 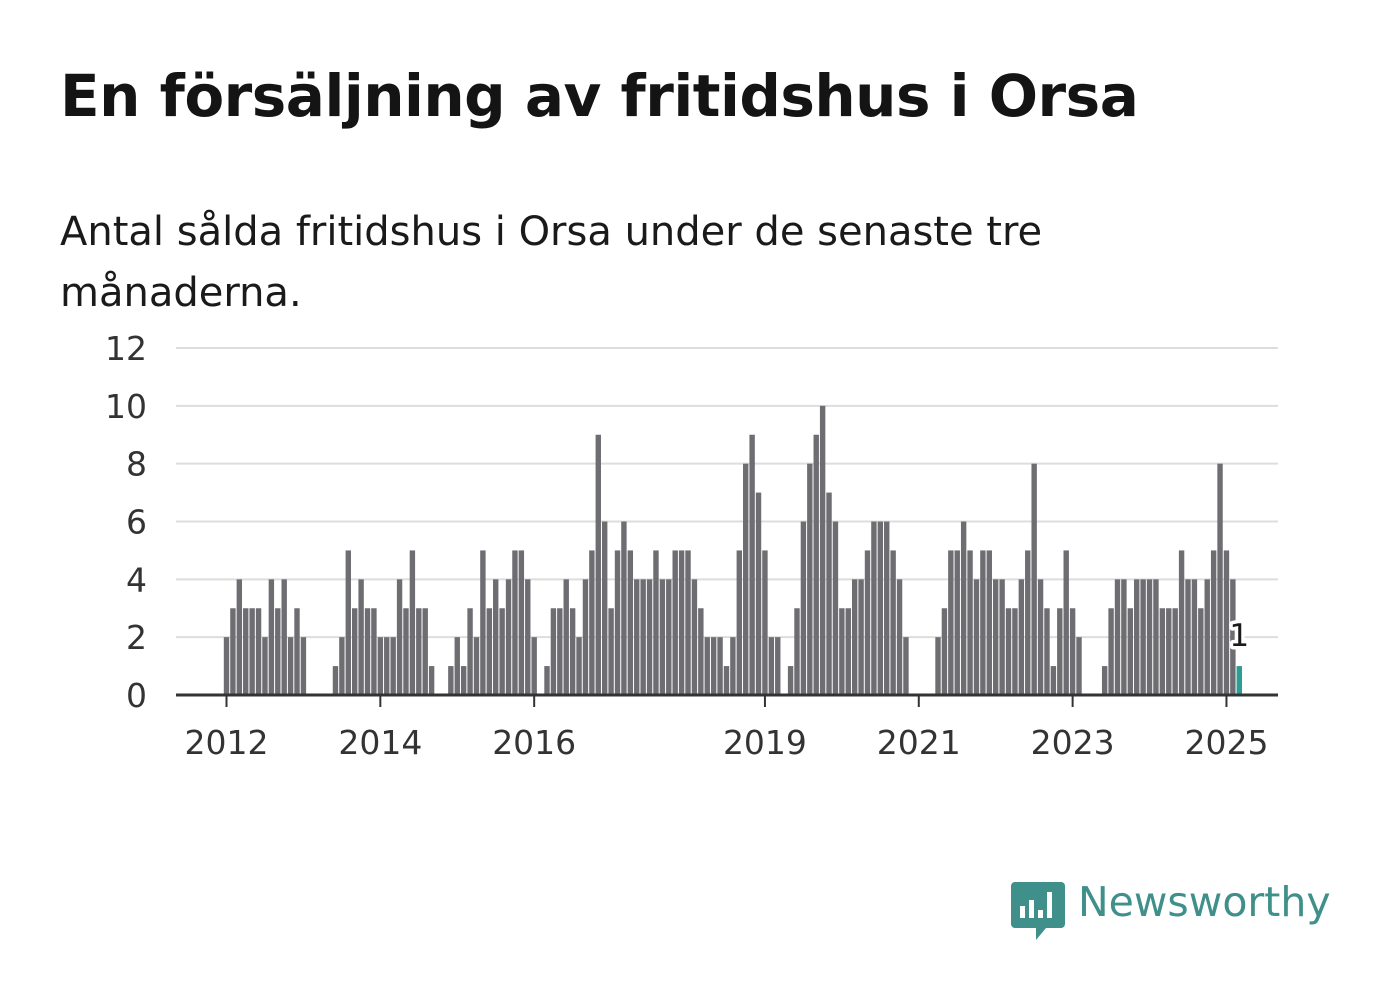 What do you see at coordinates (1239, 680) in the screenshot?
I see `highlight-bar` at bounding box center [1239, 680].